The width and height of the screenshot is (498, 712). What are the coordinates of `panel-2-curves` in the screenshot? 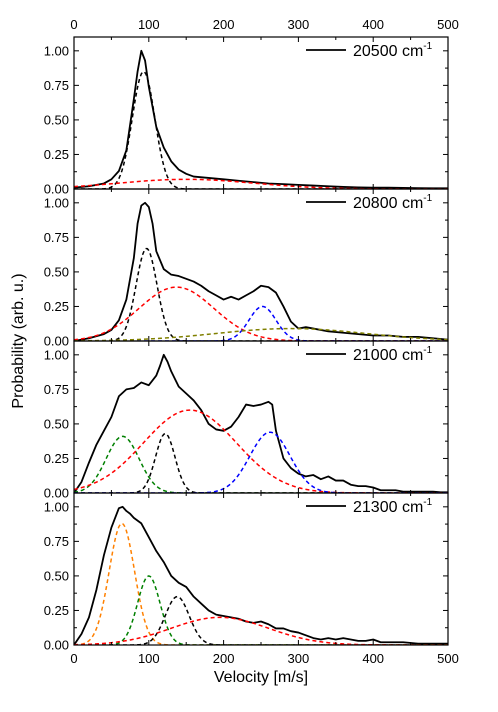 It's located at (261, 271).